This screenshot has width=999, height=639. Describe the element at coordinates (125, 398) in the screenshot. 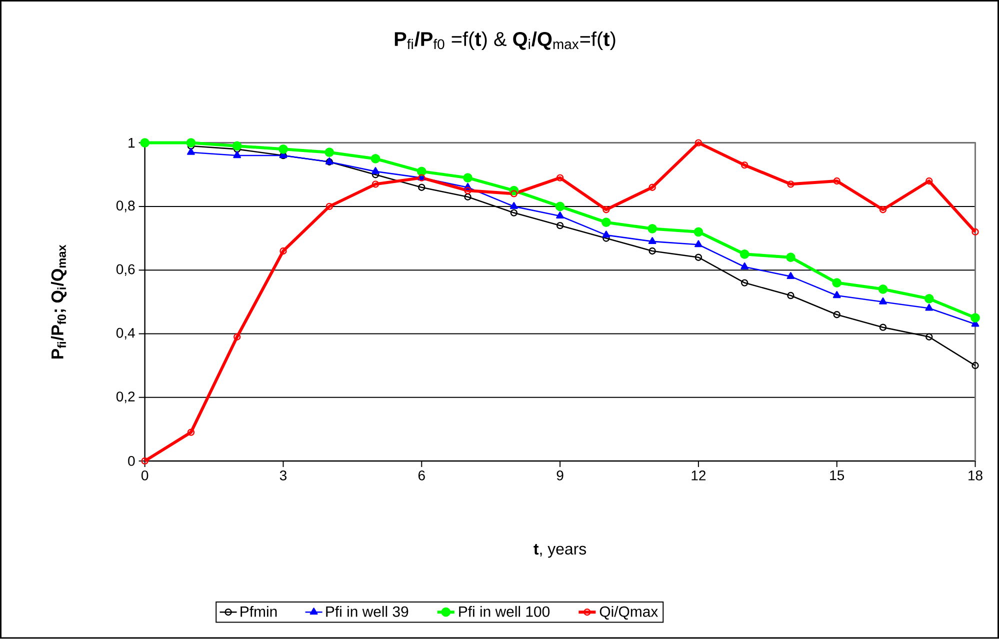

I see `y-tick-label: 0,2` at that location.